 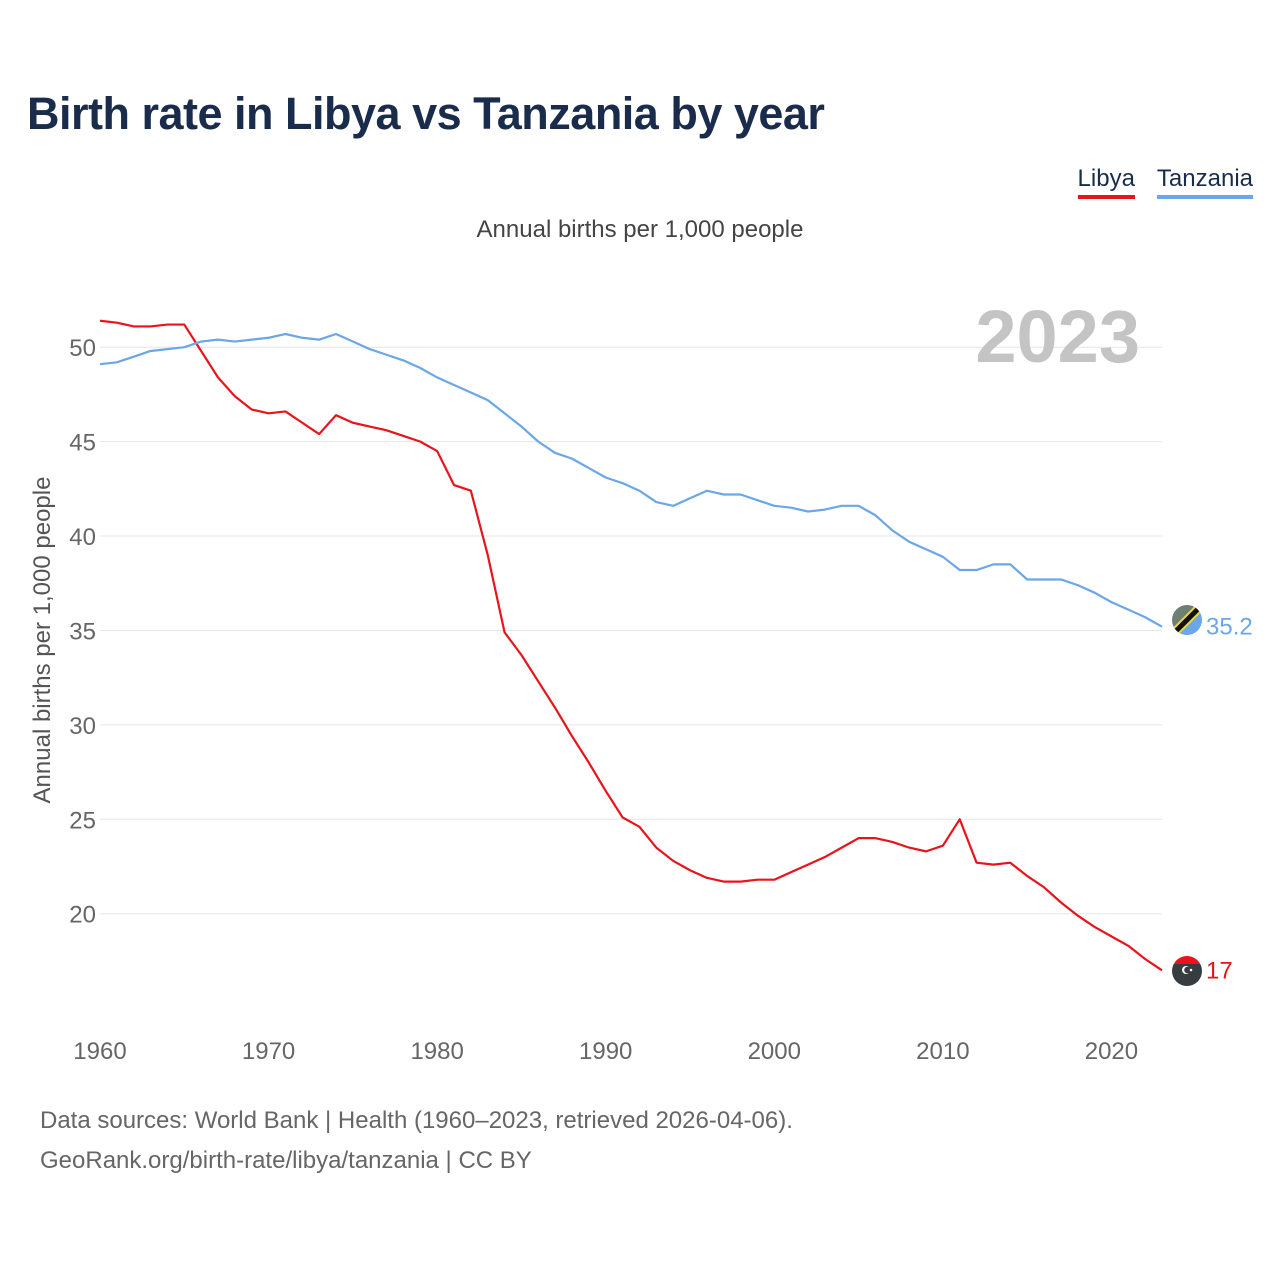 What do you see at coordinates (1187, 620) in the screenshot?
I see `tanzania-flag-icon` at bounding box center [1187, 620].